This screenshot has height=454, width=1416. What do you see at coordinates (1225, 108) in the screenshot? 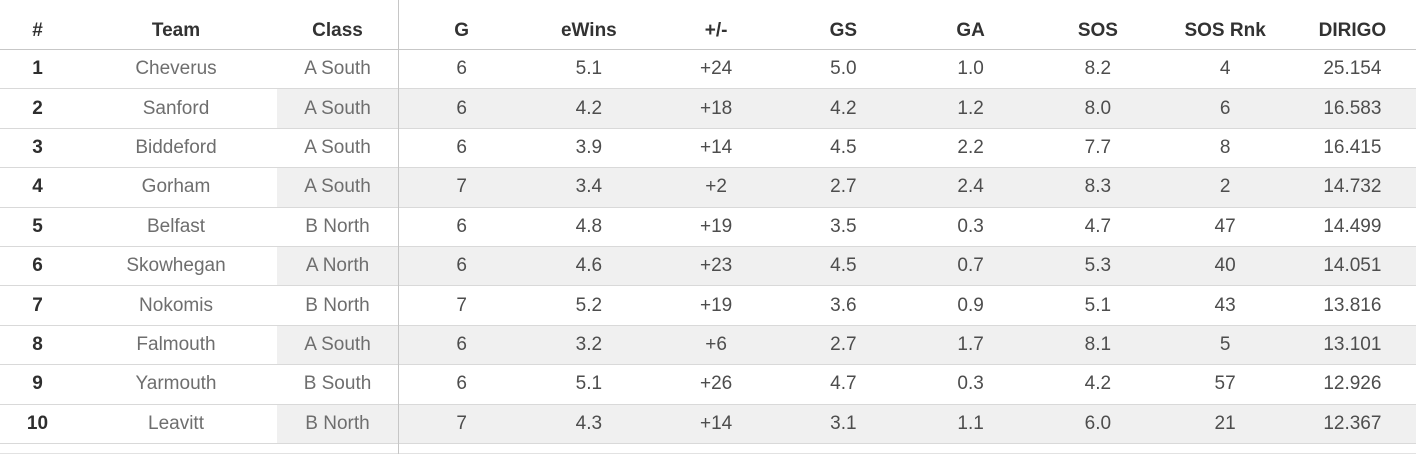
I see `cell-sos_rnk: 6` at bounding box center [1225, 108].